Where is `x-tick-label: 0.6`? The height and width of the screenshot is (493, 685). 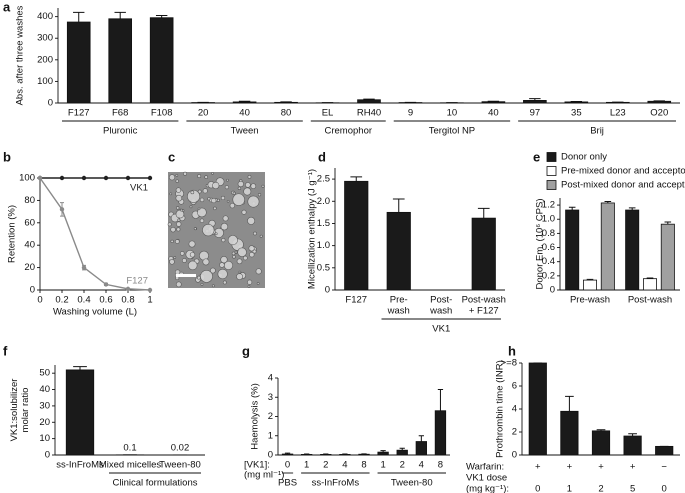 x-tick-label: 0.6 is located at coordinates (105, 300).